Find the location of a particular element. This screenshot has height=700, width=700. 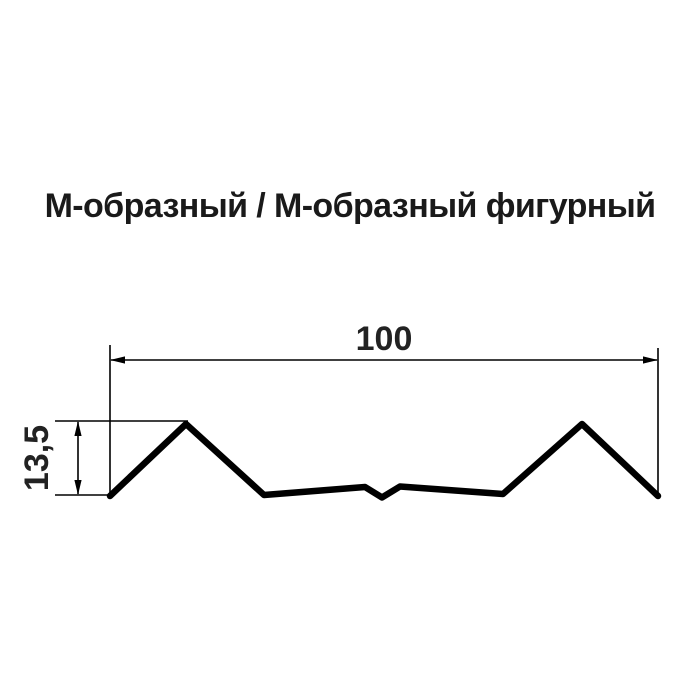

width-dimension-label: 100 is located at coordinates (384, 339).